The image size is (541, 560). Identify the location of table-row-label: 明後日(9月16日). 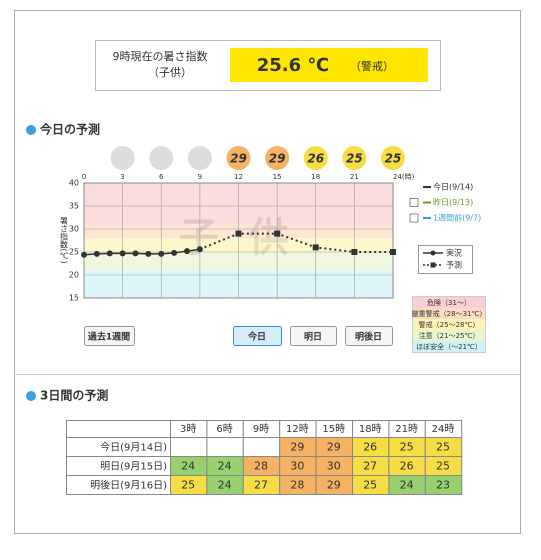
(128, 485).